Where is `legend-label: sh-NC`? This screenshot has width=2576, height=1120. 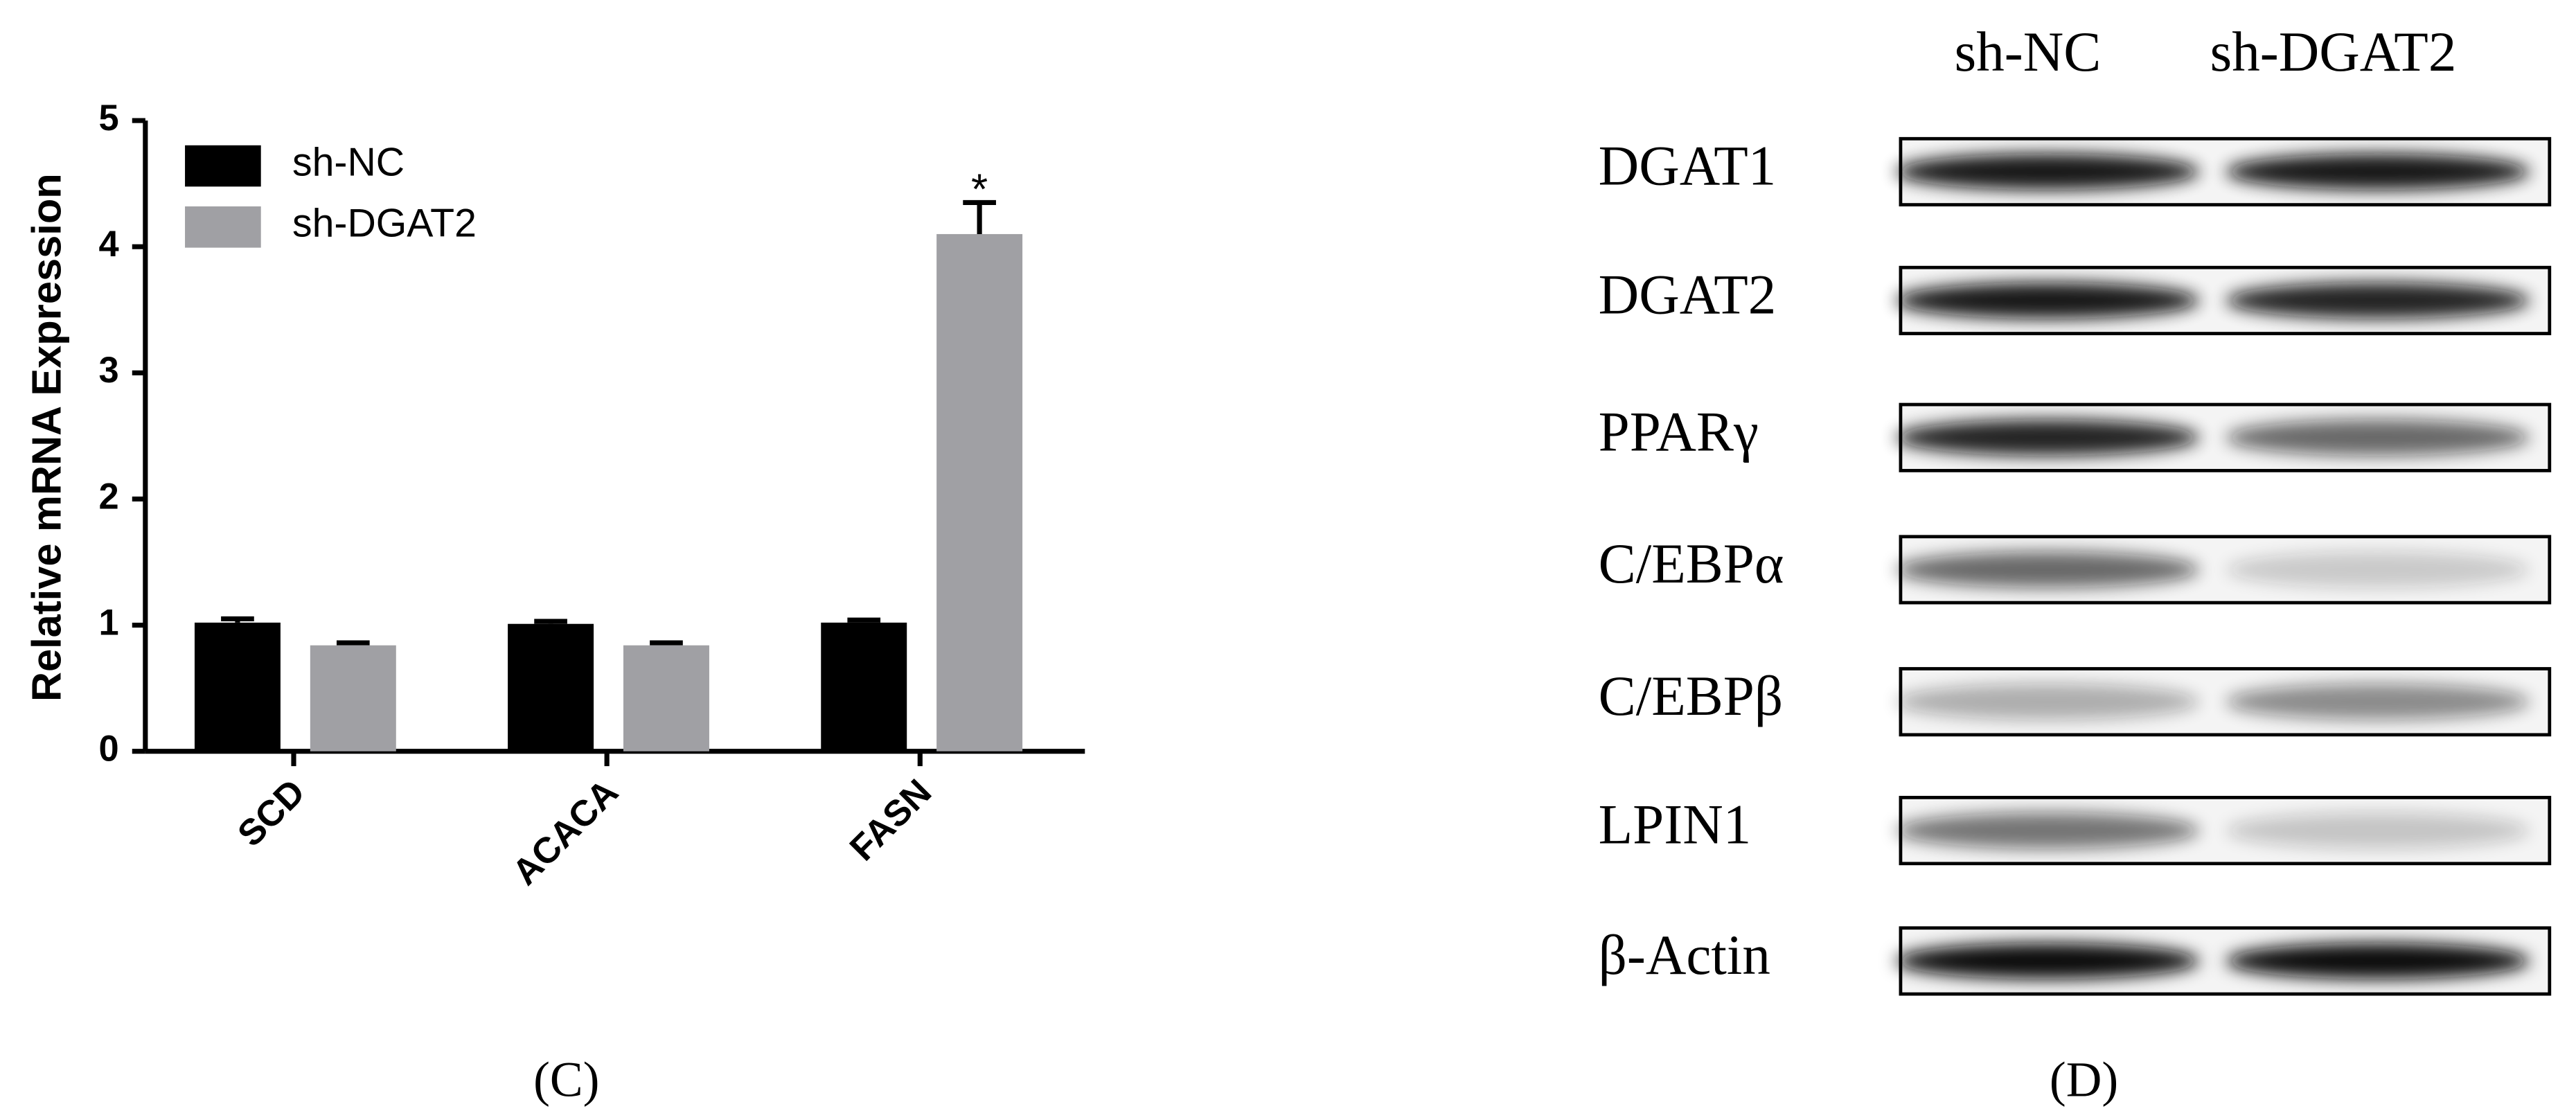 legend-label: sh-NC is located at coordinates (348, 162).